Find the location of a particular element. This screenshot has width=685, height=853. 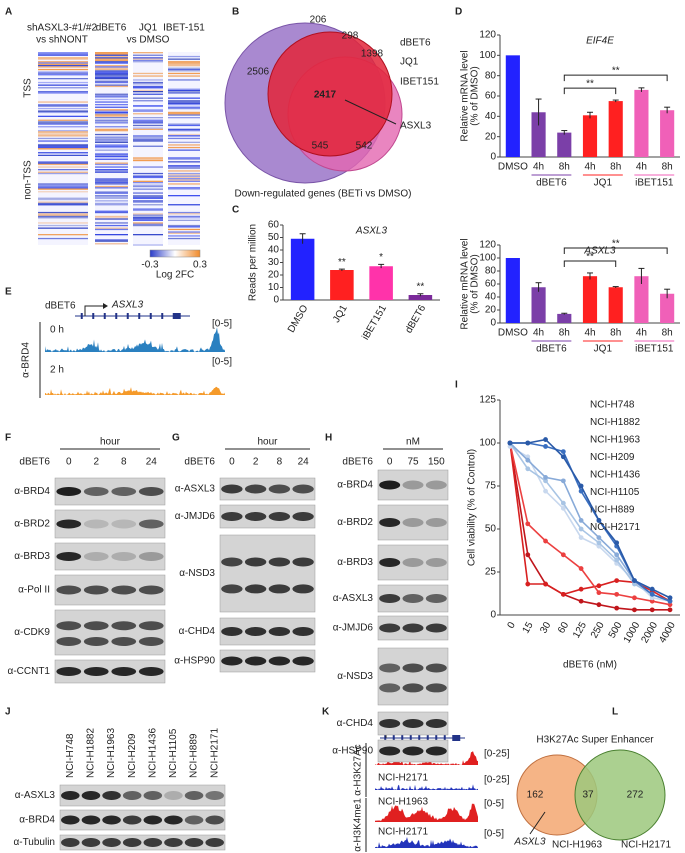

panel-letter: I is located at coordinates (456, 385).